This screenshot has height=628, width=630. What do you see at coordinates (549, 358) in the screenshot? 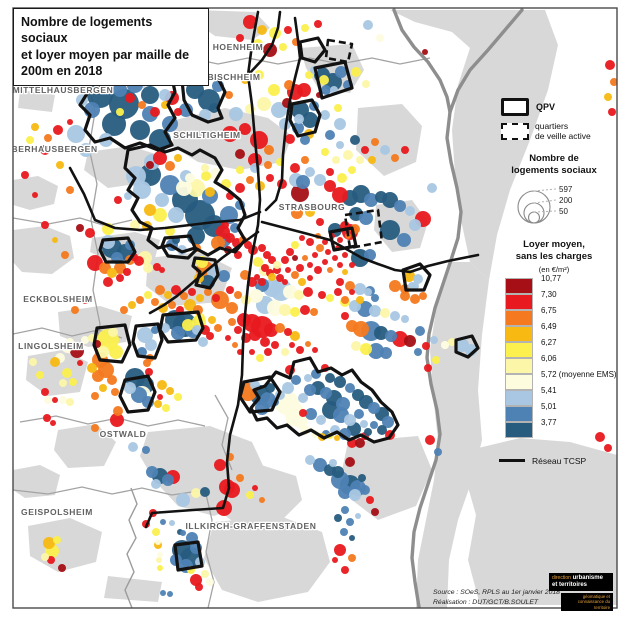
I see `rent-class-value: 6,06` at bounding box center [549, 358].